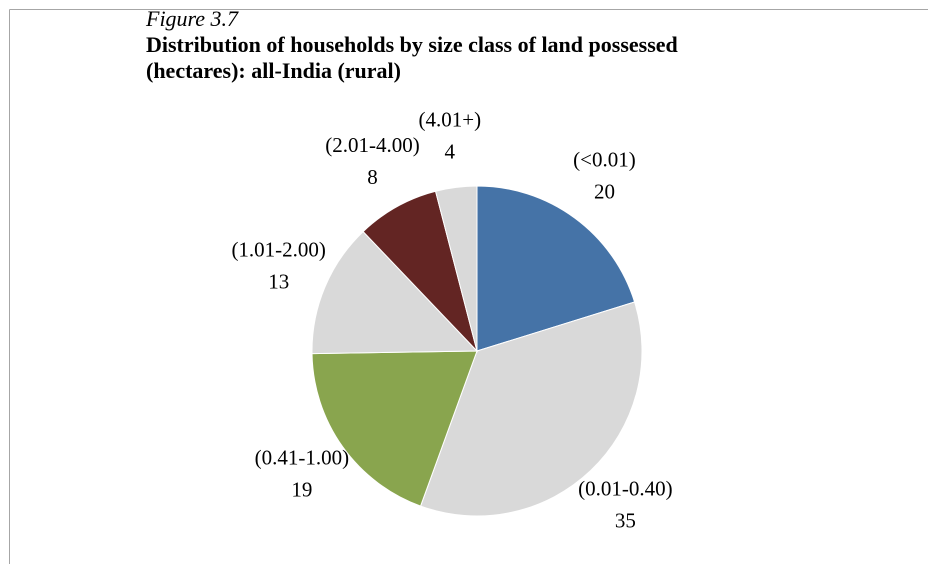 The height and width of the screenshot is (564, 928). I want to click on slice-label: (0.01-0.40), so click(625, 488).